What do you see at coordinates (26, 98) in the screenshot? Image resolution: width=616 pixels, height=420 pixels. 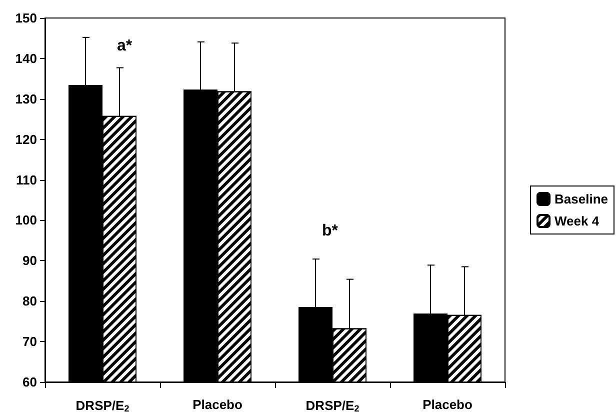 I see `y-tick-label: 130` at bounding box center [26, 98].